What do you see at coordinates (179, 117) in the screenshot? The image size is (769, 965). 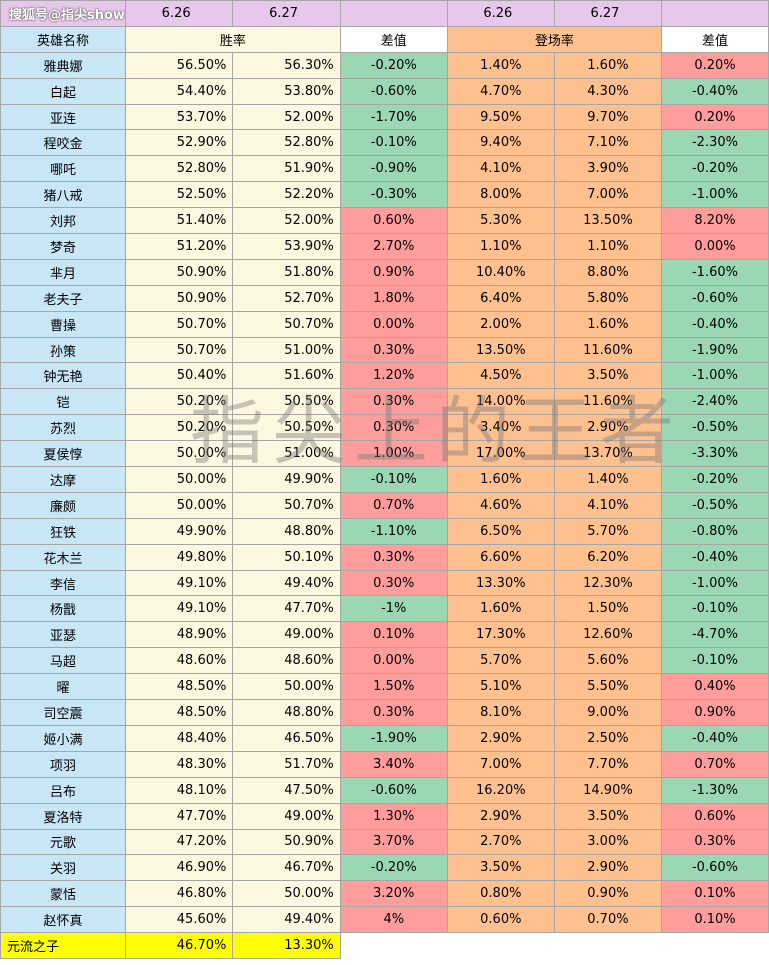 I see `win-rate-626-cell: 53.70%` at bounding box center [179, 117].